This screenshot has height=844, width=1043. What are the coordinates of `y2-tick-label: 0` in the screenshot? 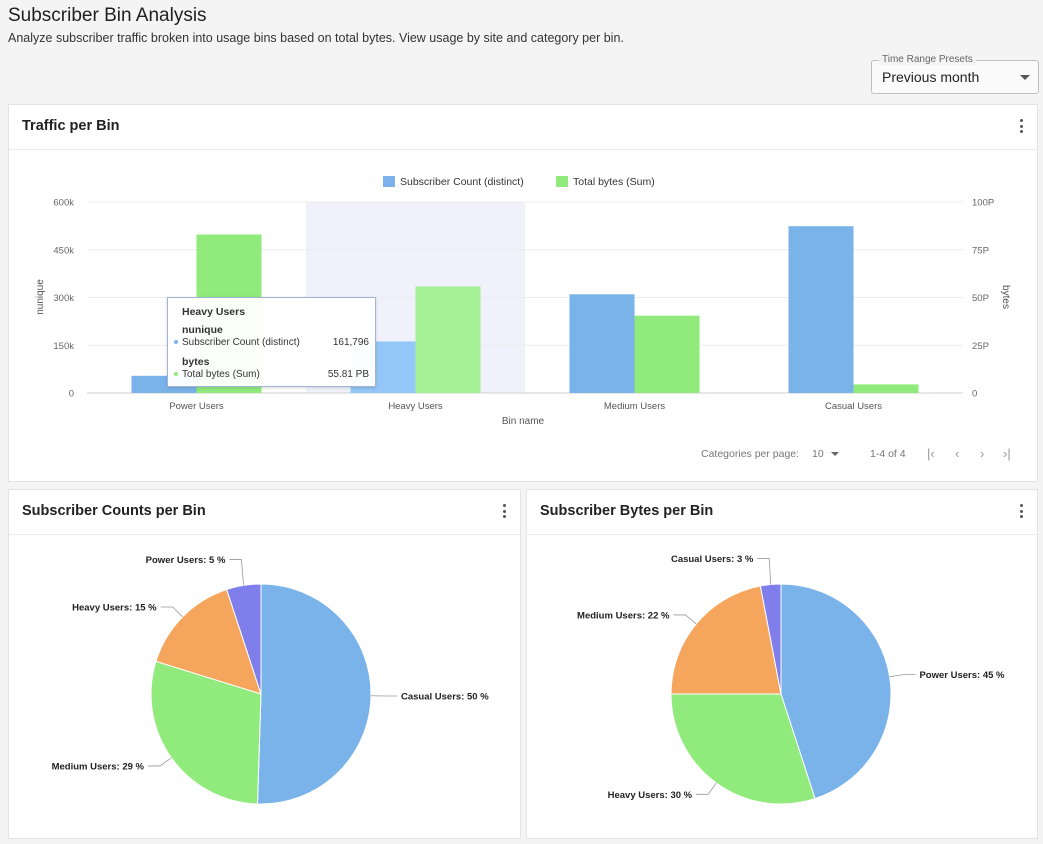 It's located at (974, 394).